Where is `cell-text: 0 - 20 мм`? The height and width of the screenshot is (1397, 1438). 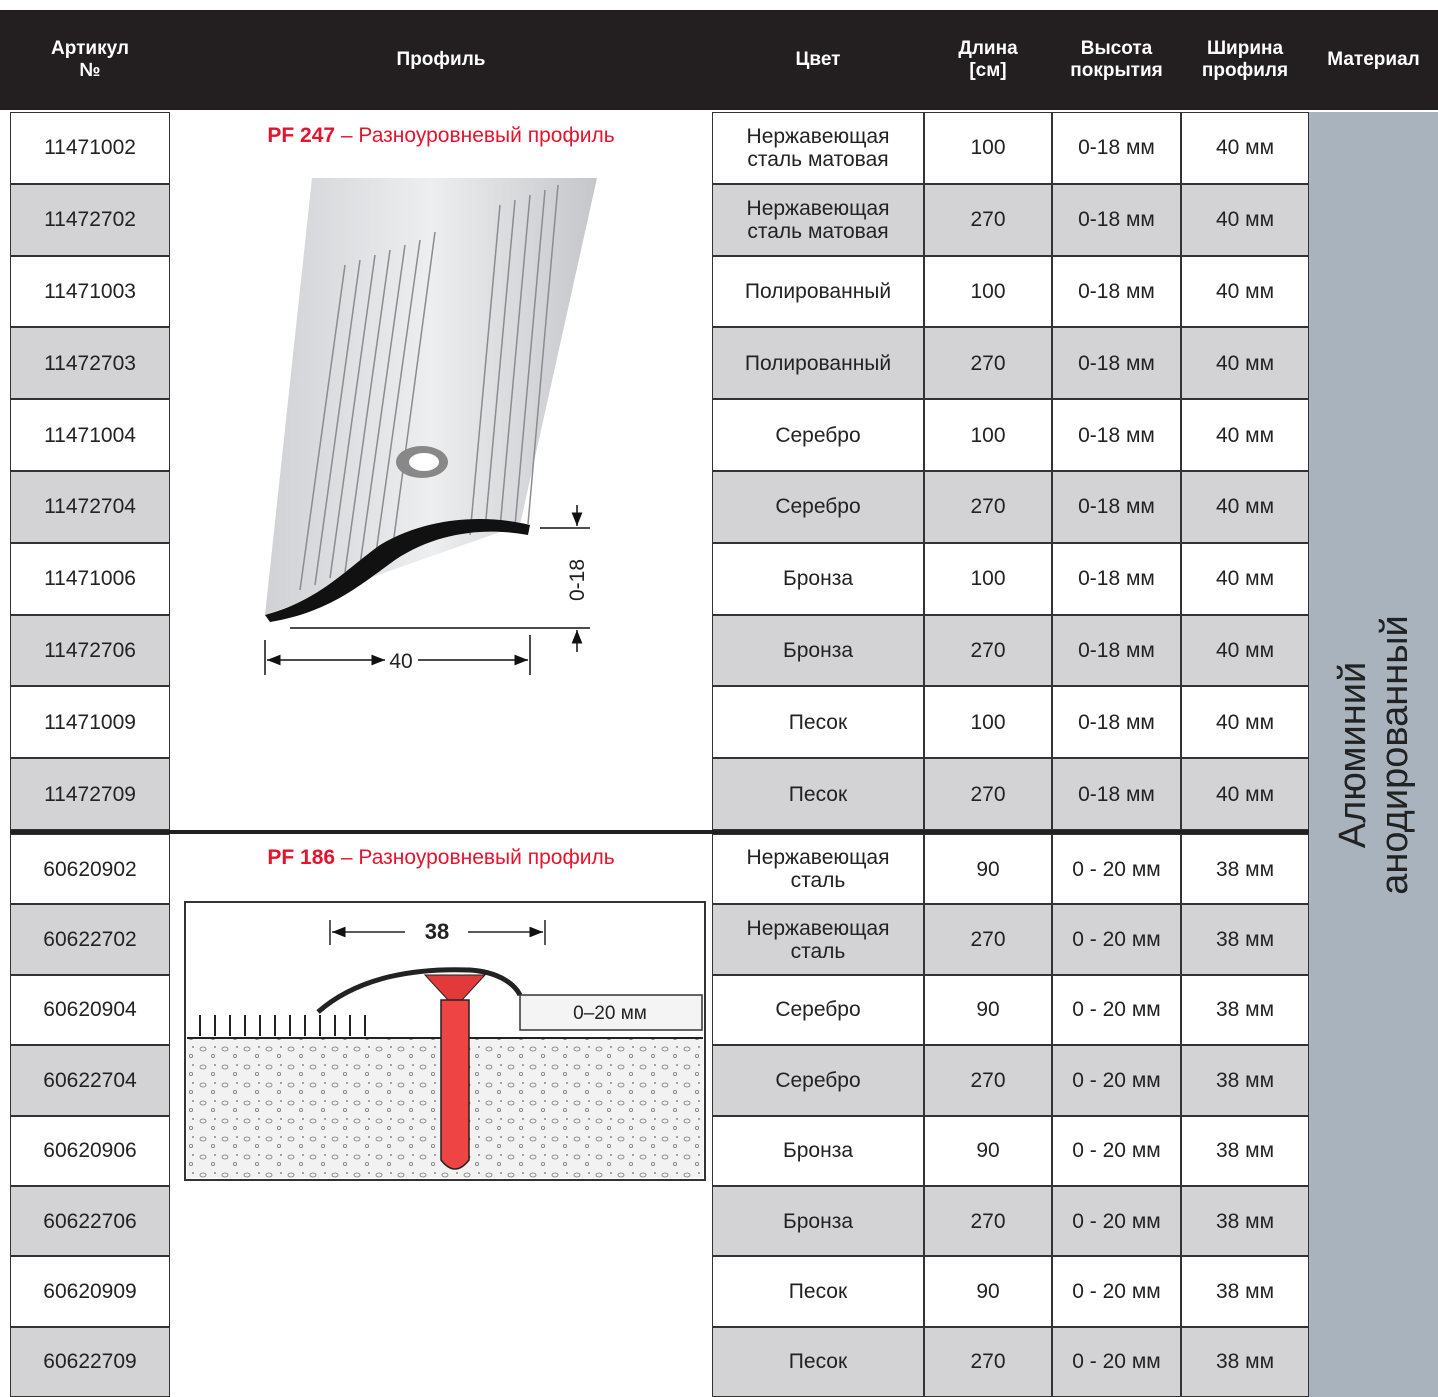
cell-text: 0 - 20 мм is located at coordinates (1116, 1151).